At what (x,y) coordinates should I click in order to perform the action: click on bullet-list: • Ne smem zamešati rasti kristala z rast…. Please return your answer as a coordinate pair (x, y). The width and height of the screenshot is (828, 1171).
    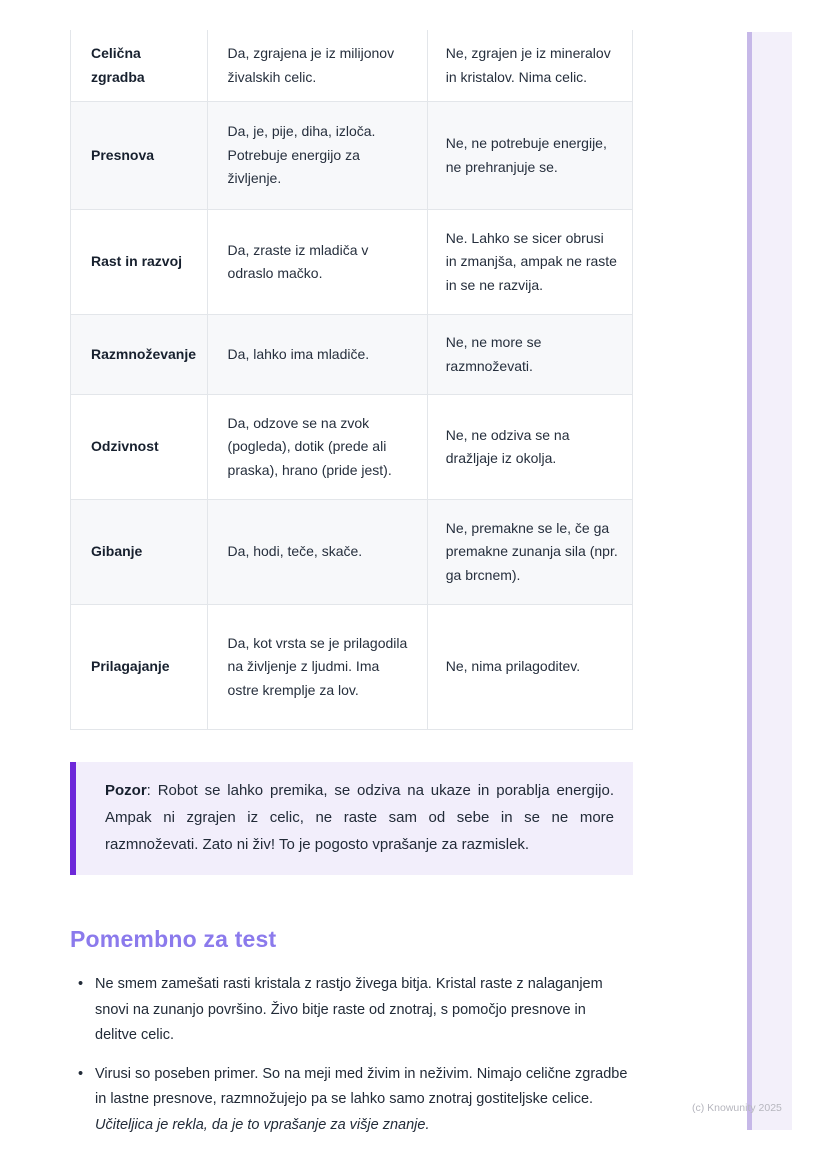
    Looking at the image, I should click on (349, 1061).